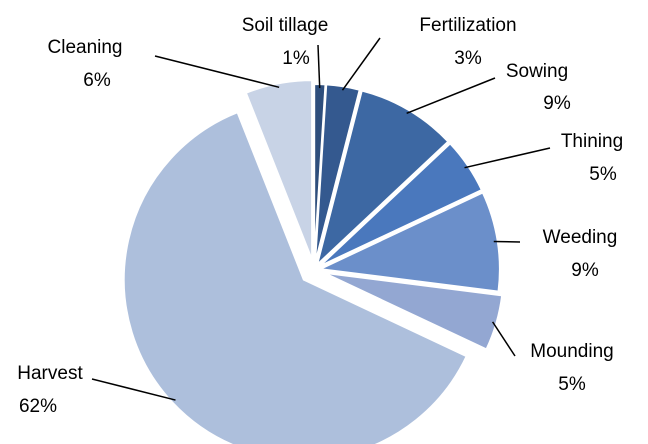 The height and width of the screenshot is (444, 648). Describe the element at coordinates (537, 71) in the screenshot. I see `slice-label: Sowing` at that location.